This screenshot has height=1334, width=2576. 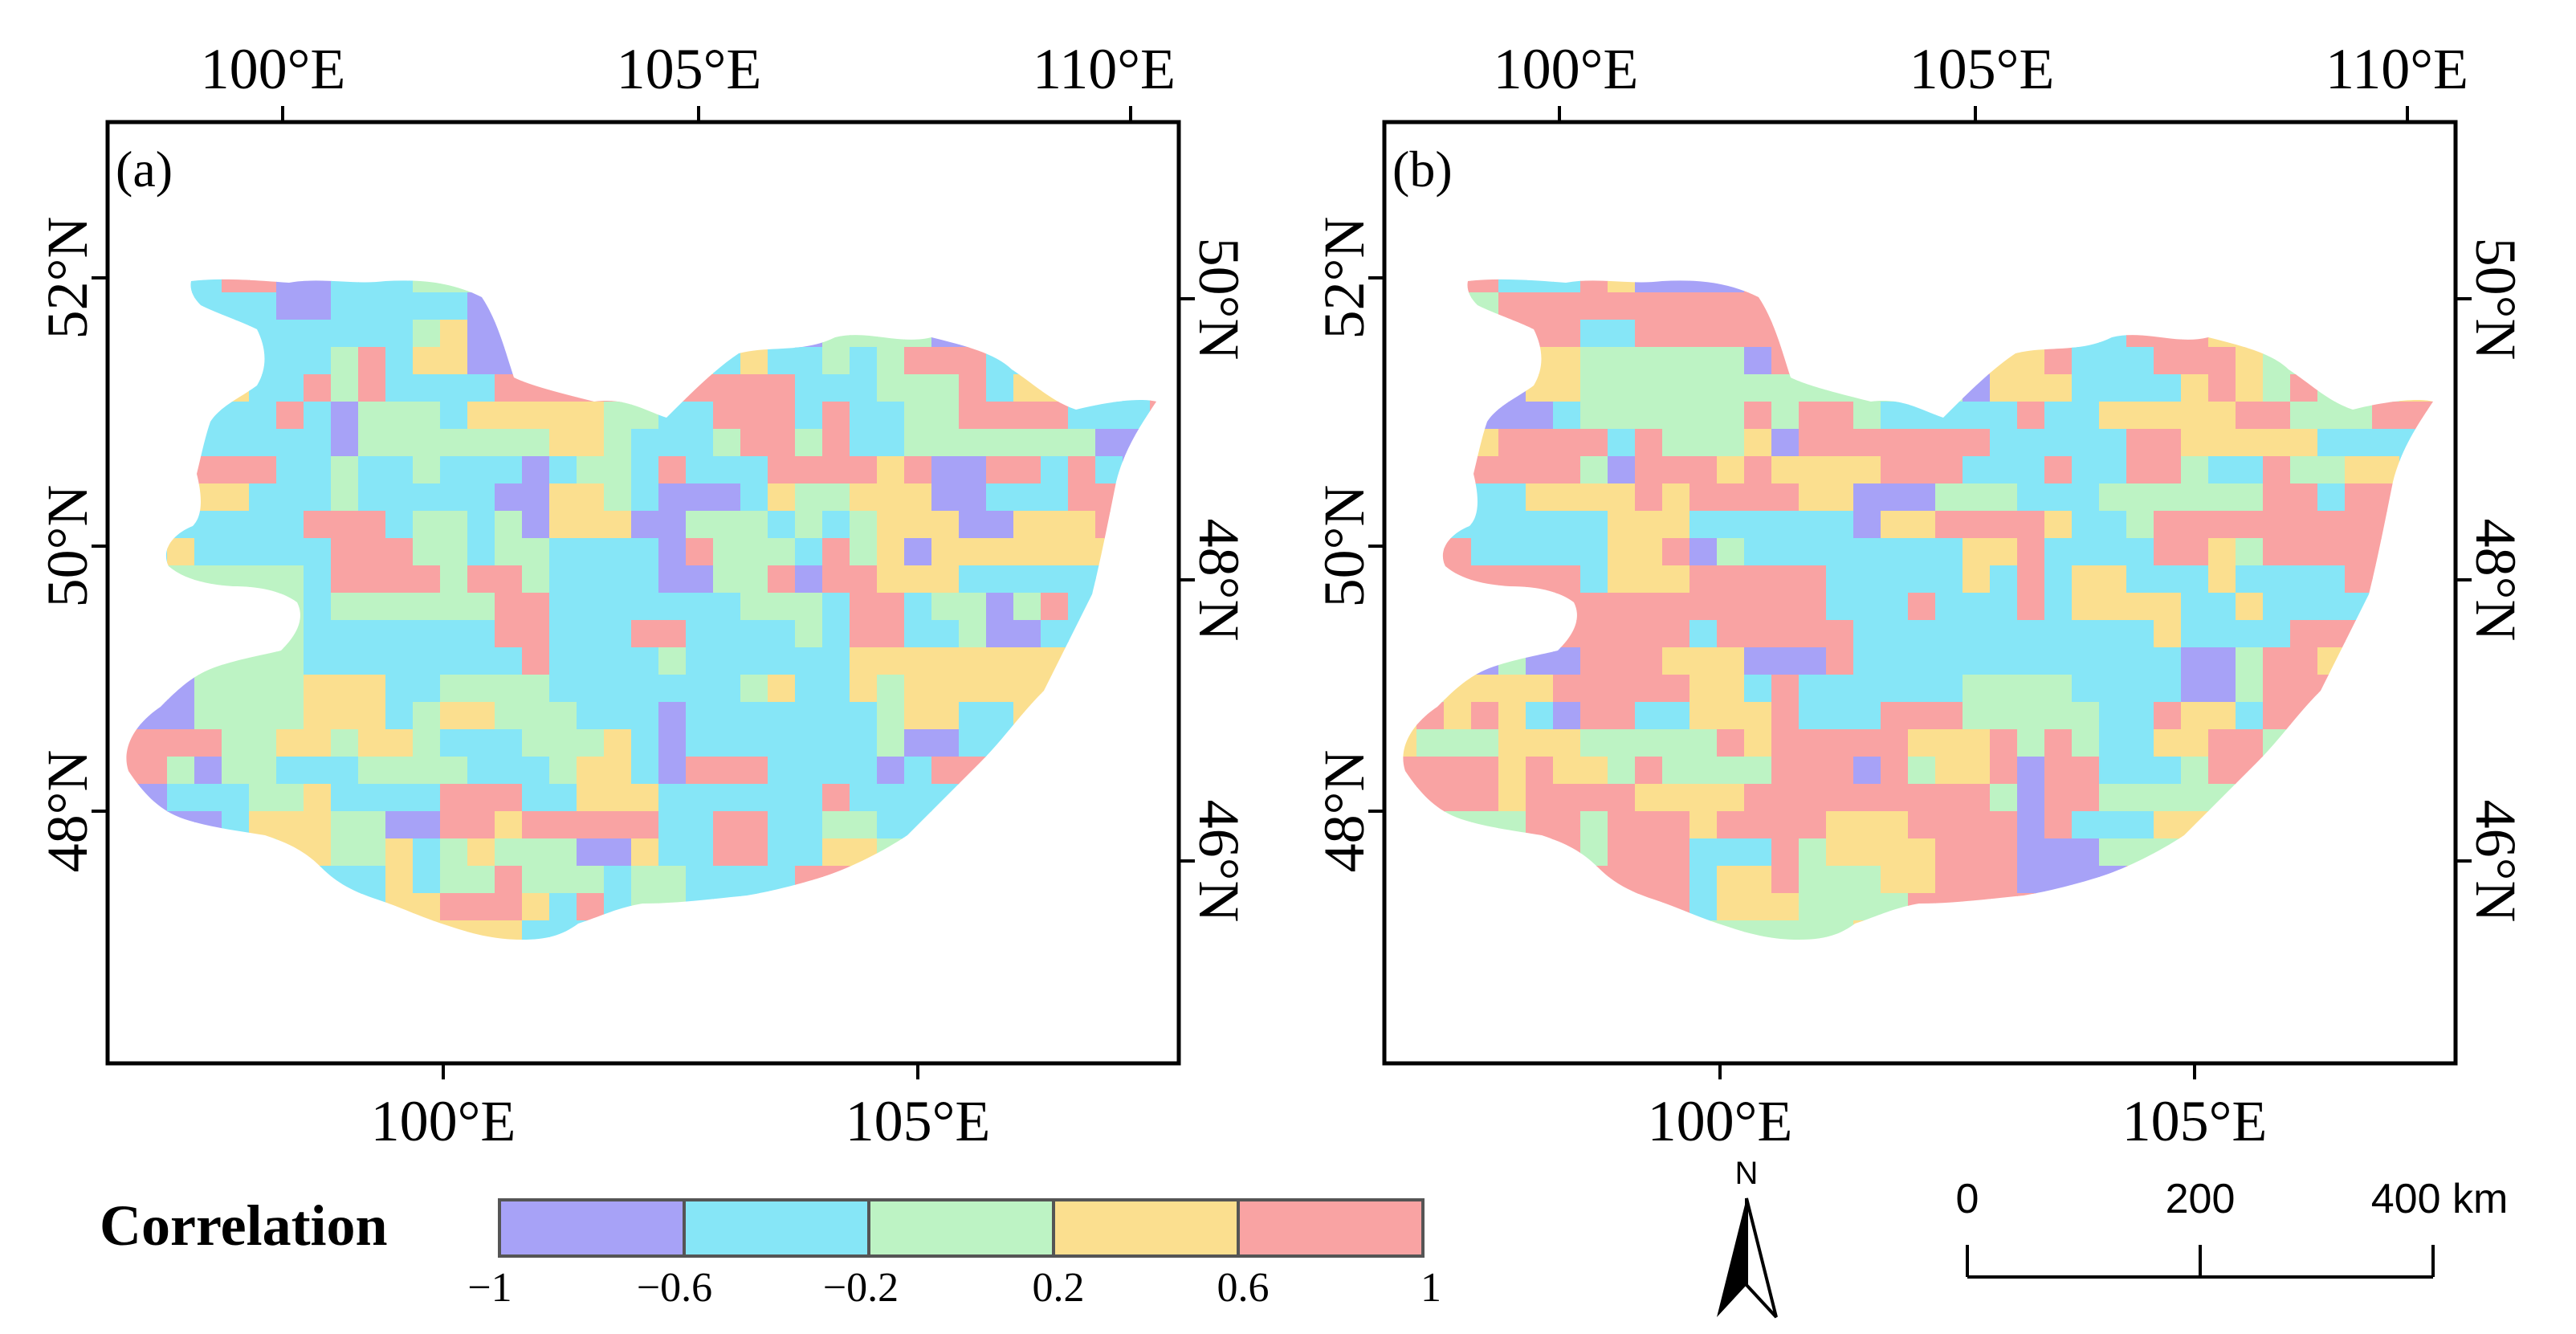 What do you see at coordinates (1215, 580) in the screenshot?
I see `right-ticks: 50°N 48°N 46°N` at bounding box center [1215, 580].